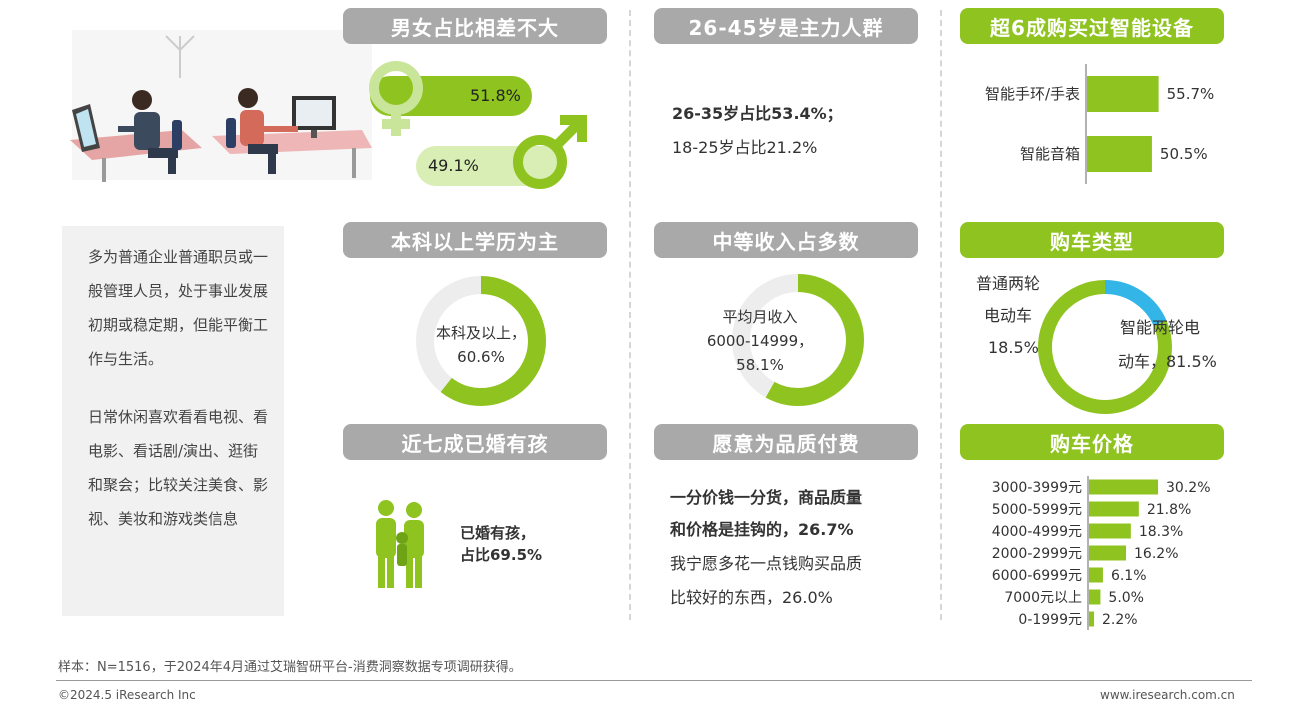 This screenshot has height=712, width=1316. What do you see at coordinates (762, 529) in the screenshot?
I see `quality-line-2: 和价格是挂钩的，26.7%` at bounding box center [762, 529].